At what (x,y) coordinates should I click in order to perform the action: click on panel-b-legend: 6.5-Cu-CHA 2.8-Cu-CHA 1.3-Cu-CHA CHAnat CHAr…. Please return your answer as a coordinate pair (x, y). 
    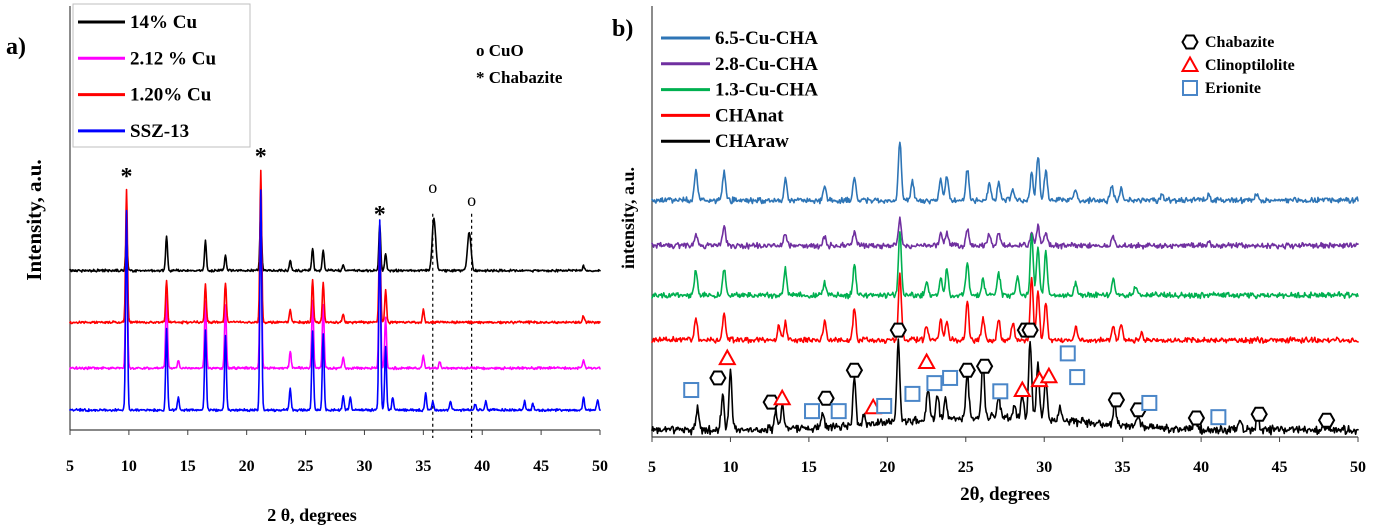
    Looking at the image, I should click on (739, 90).